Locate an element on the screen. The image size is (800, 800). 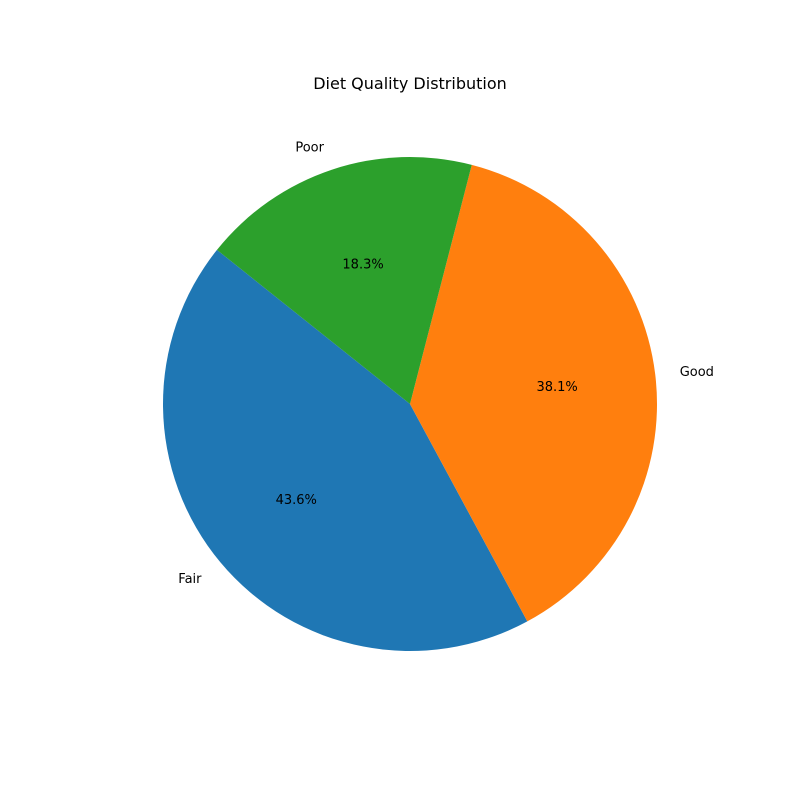
slice-label-poor: Poor is located at coordinates (309, 147).